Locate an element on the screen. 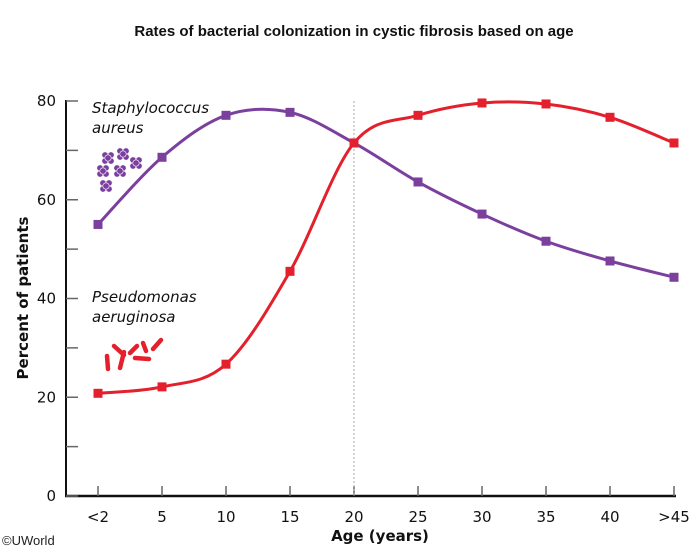 This screenshot has width=700, height=550. y-tick-label: 20 is located at coordinates (46, 397).